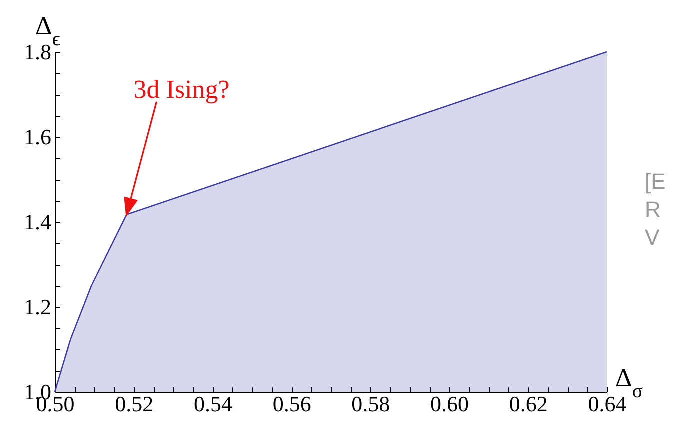 This screenshot has width=677, height=421. I want to click on text: R, so click(653, 209).